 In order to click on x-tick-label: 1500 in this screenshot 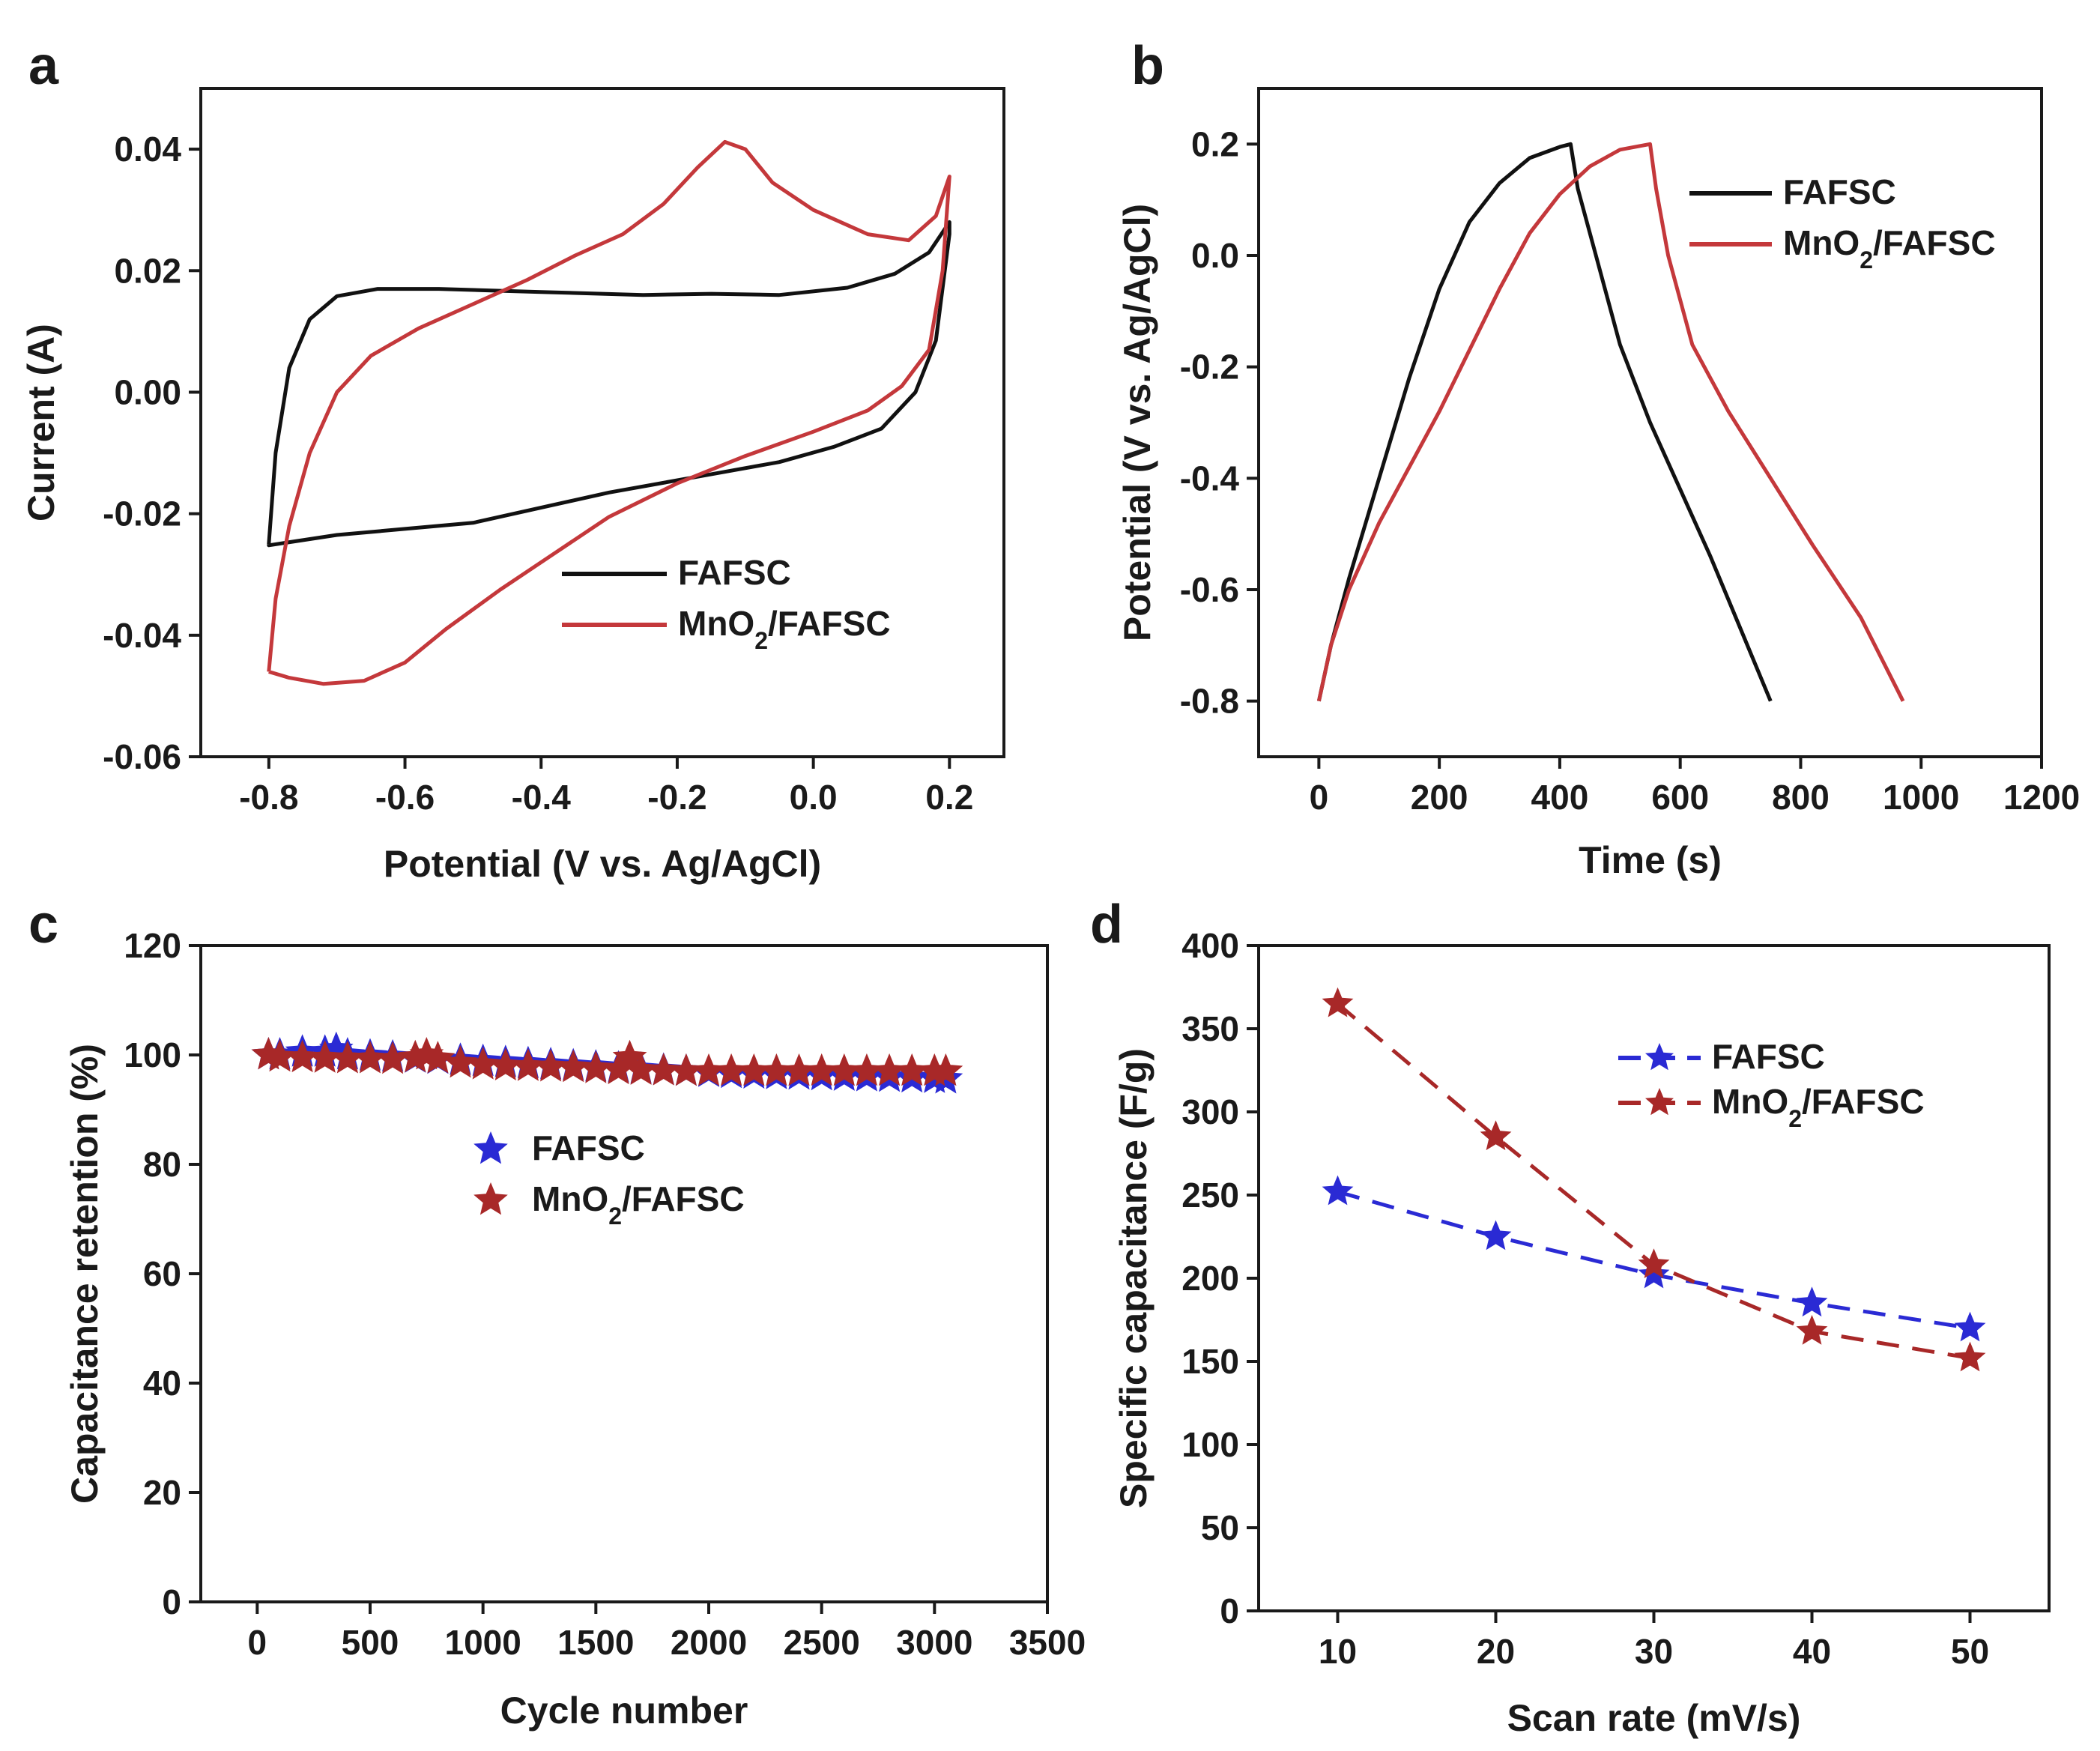, I will do `click(595, 1642)`.